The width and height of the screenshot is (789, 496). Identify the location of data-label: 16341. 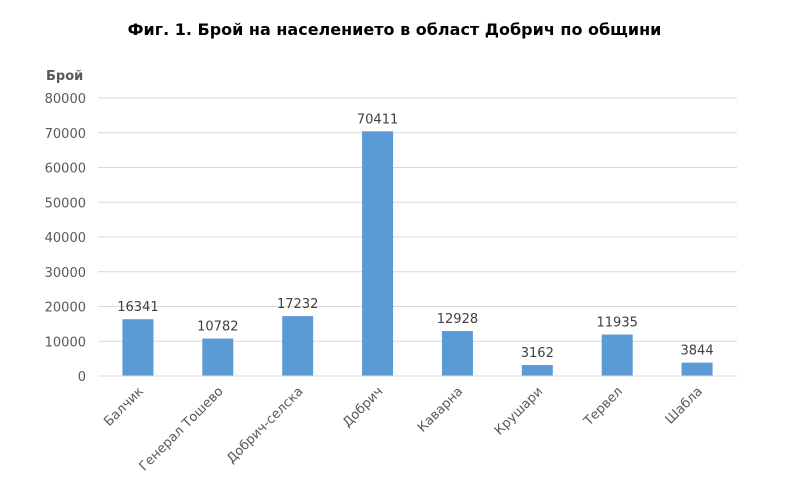
(137, 307).